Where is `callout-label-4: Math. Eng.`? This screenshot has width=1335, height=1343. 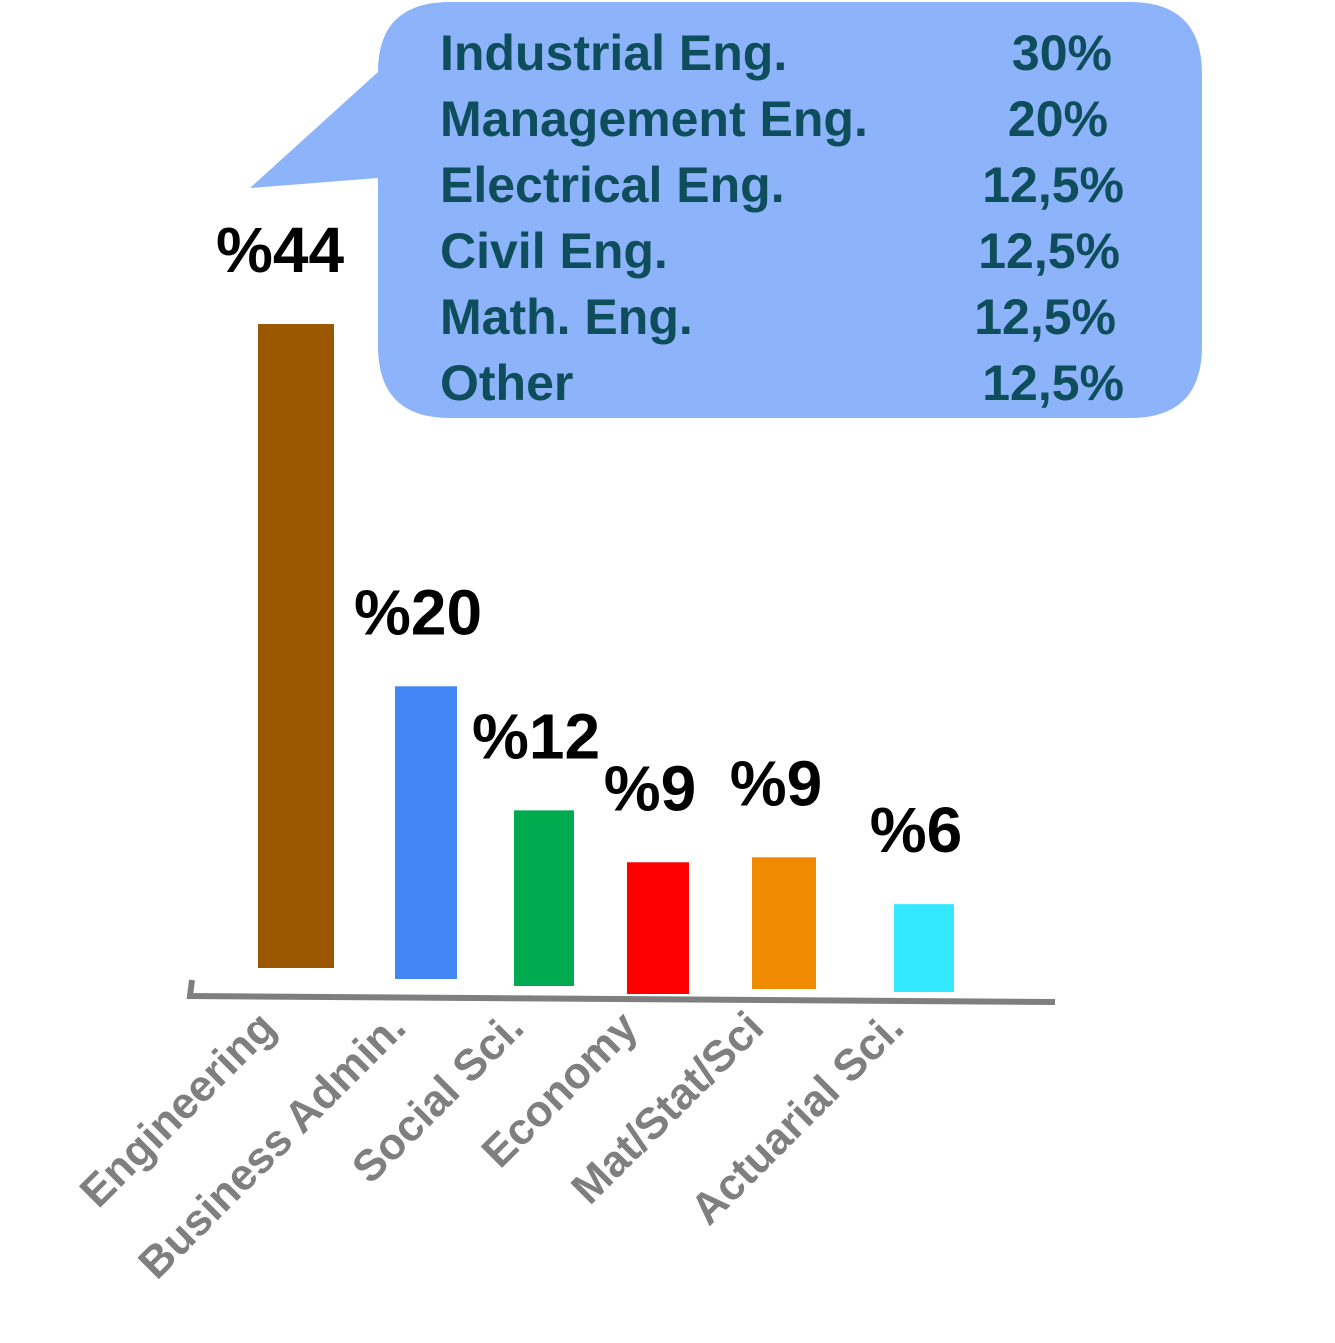
callout-label-4: Math. Eng. is located at coordinates (566, 317).